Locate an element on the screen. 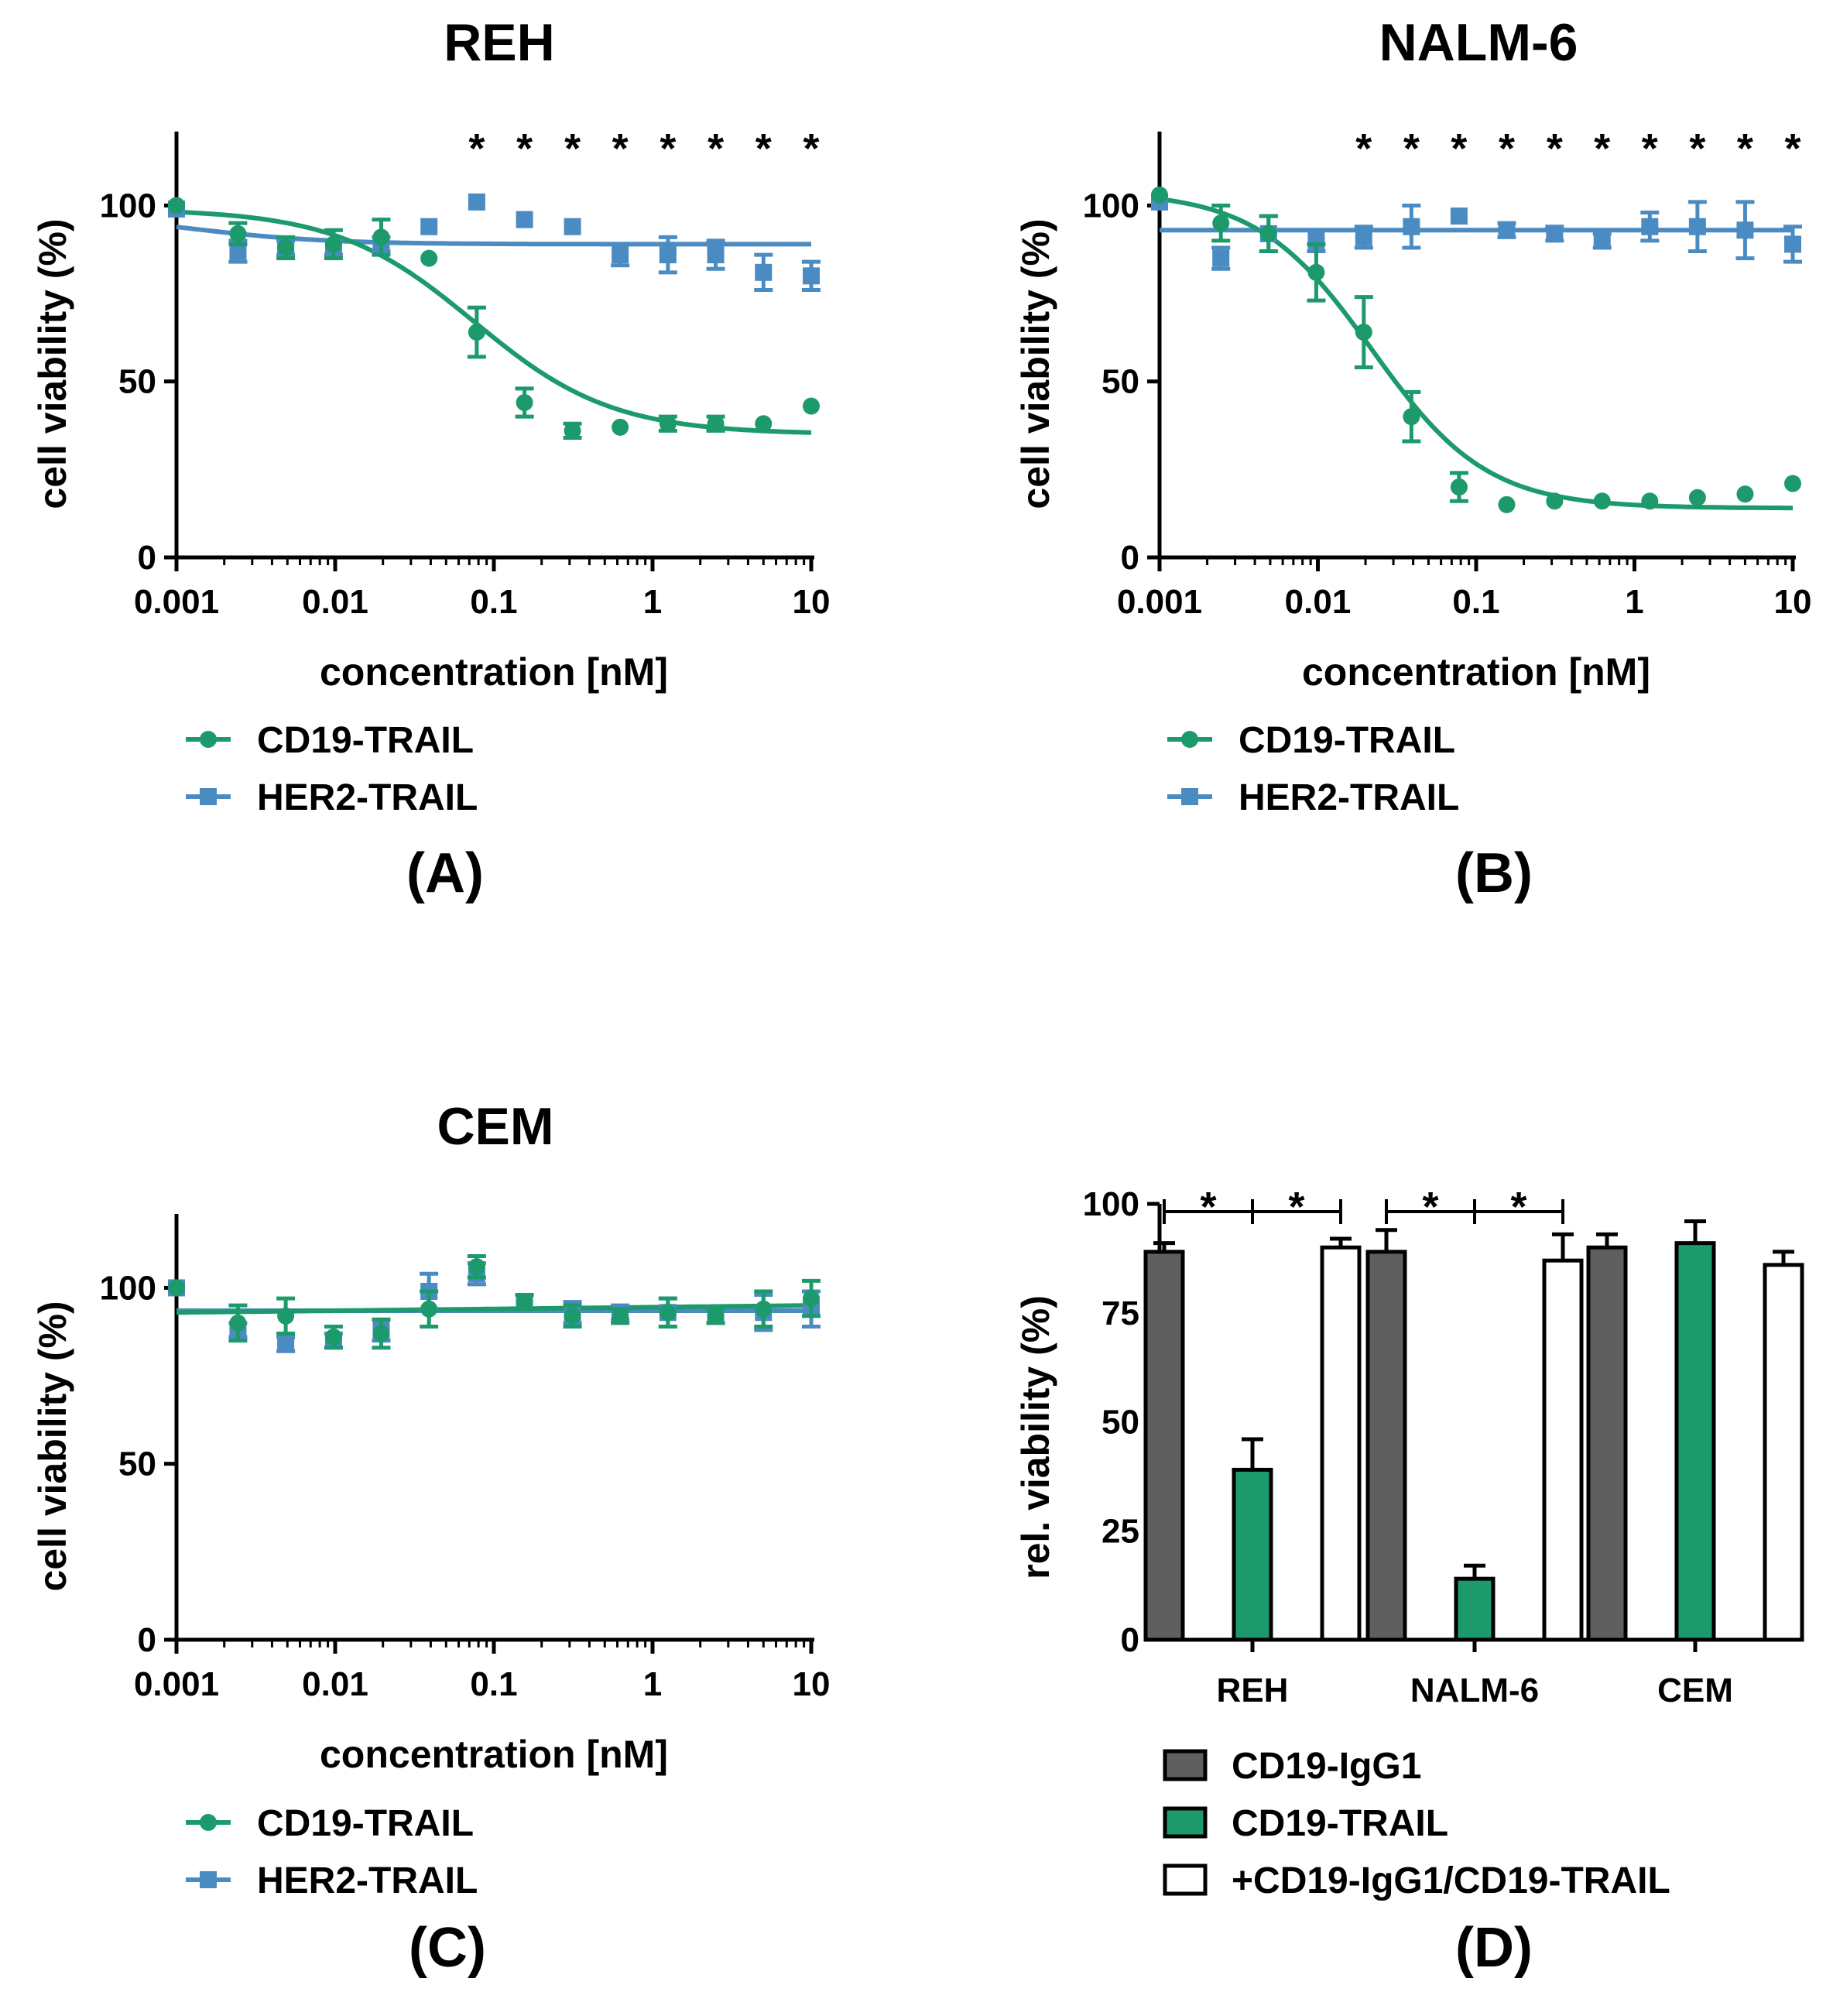  chart-title: NALM-6 is located at coordinates (1478, 42).